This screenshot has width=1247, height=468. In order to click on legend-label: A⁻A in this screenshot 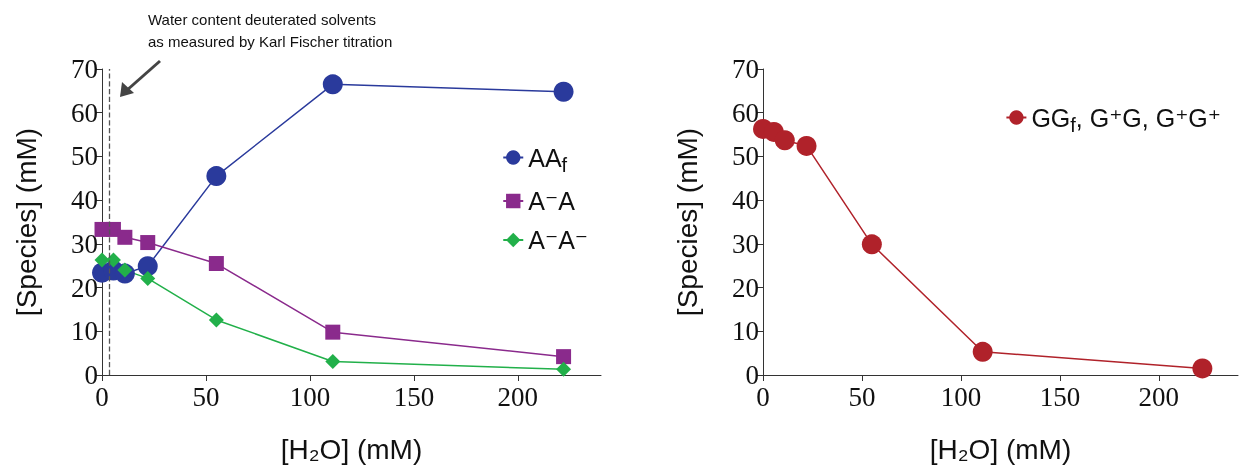, I will do `click(552, 201)`.